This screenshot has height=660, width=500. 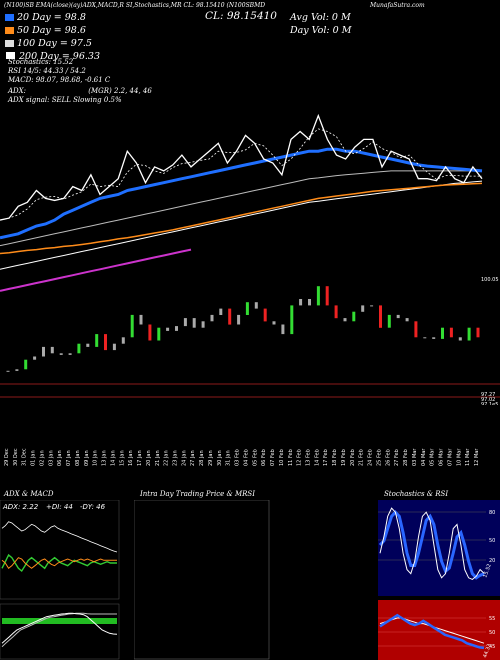 I want to click on price-label-top: 100.05, so click(x=490, y=280).